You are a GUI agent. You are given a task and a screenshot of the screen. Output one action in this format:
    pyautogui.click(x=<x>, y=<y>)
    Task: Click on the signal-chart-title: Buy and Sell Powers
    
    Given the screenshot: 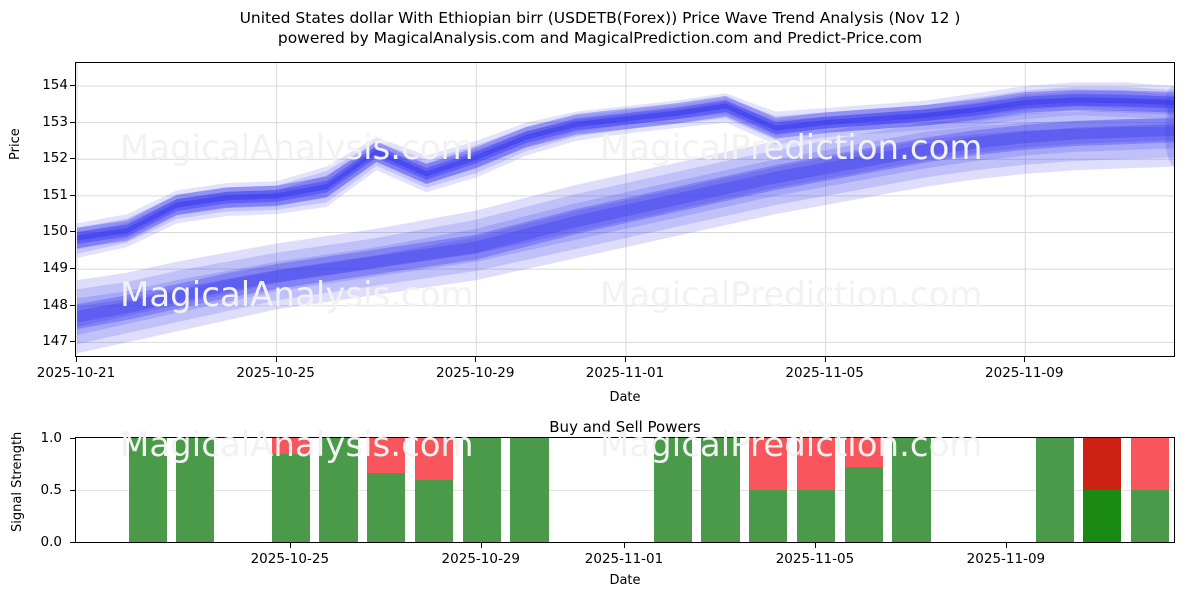 What is the action you would take?
    pyautogui.click(x=625, y=427)
    